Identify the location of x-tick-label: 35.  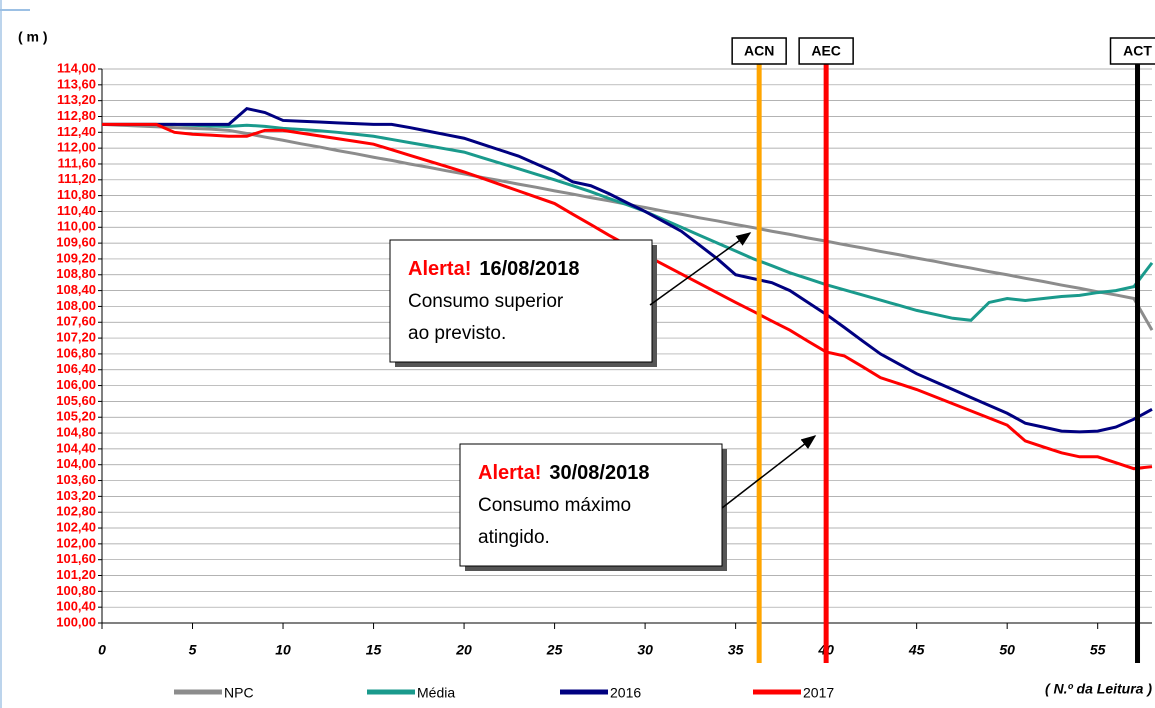
(736, 650).